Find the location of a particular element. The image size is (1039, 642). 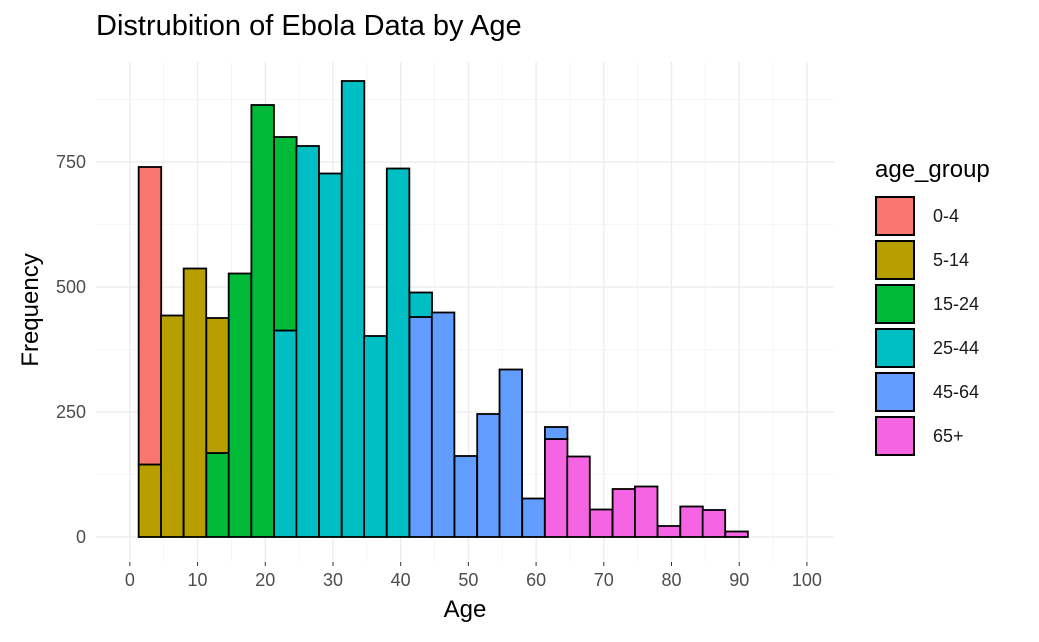

legend-item: 0-4 is located at coordinates (932, 216).